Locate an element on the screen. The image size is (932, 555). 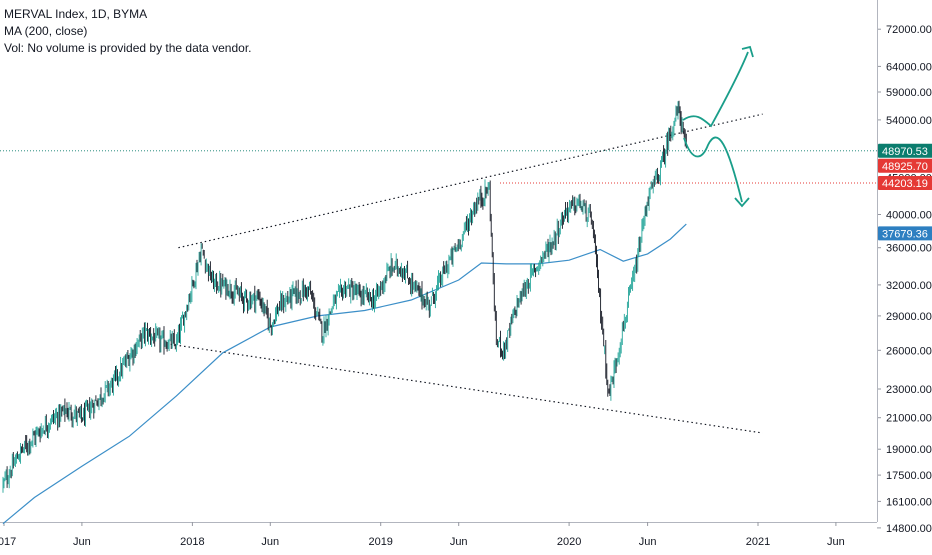
x-tick-label-4: 2019 is located at coordinates (380, 542).